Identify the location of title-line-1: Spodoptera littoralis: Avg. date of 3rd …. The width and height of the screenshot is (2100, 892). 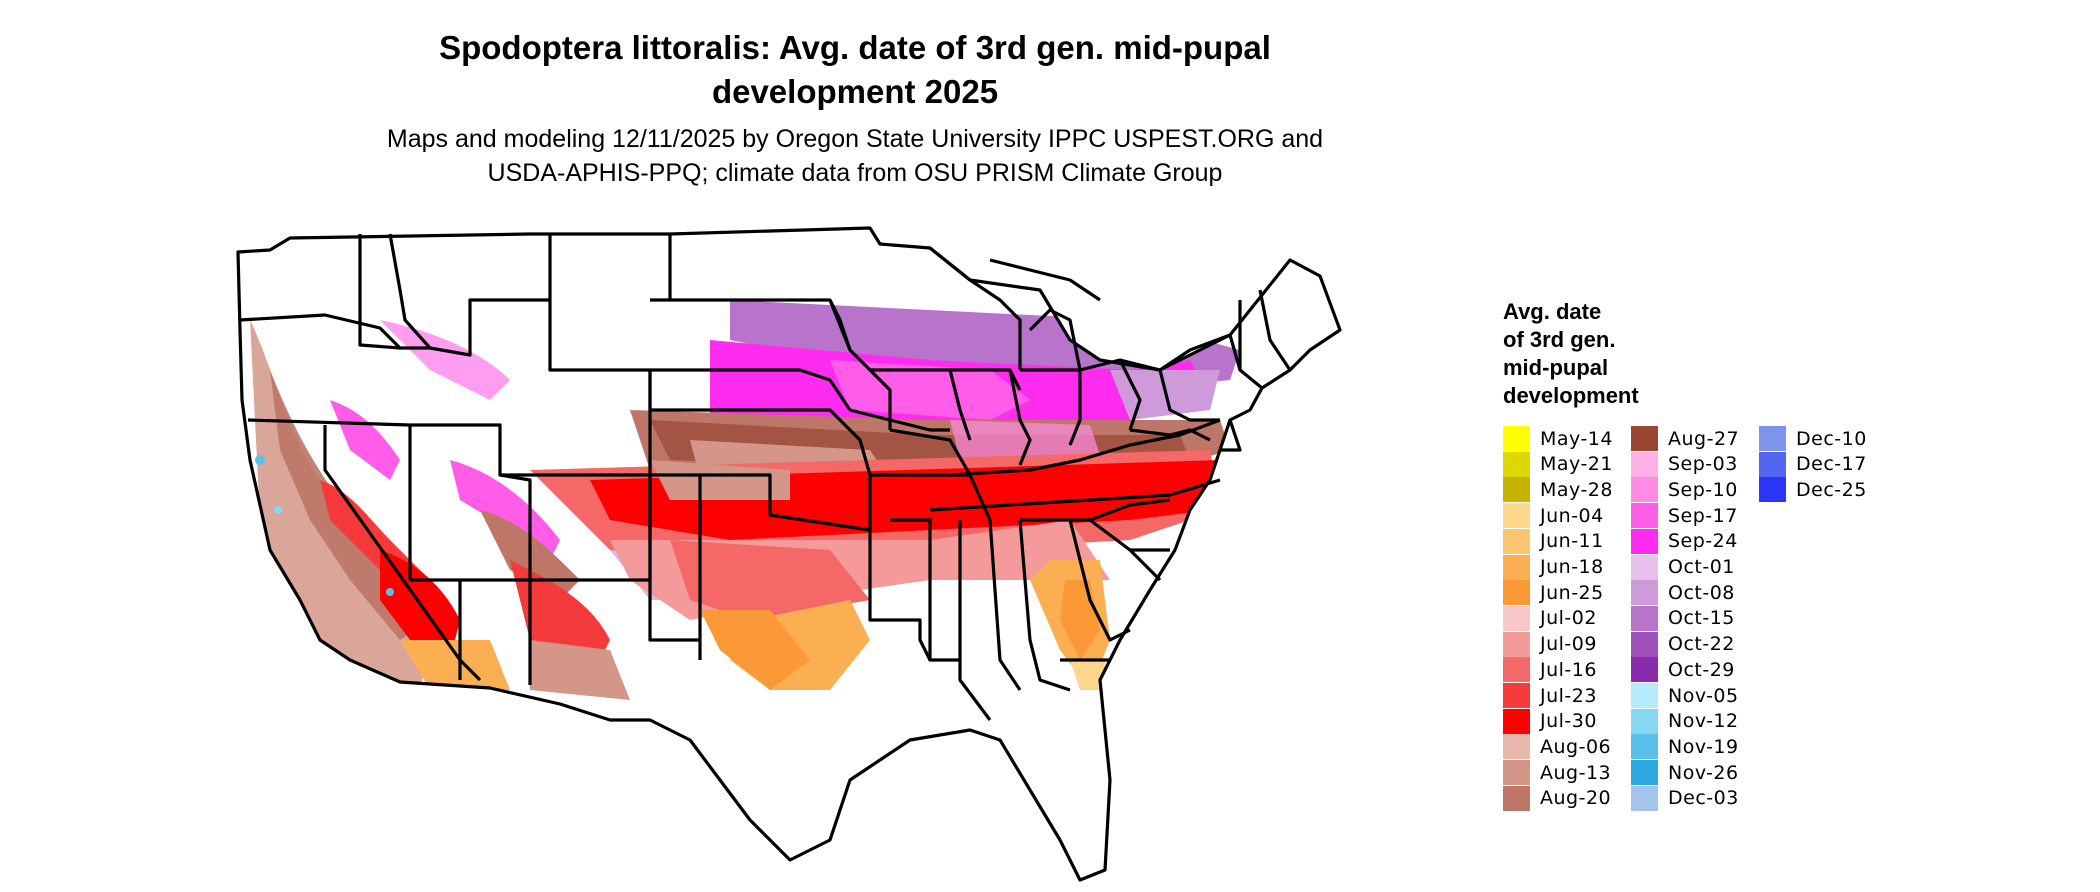
(855, 47).